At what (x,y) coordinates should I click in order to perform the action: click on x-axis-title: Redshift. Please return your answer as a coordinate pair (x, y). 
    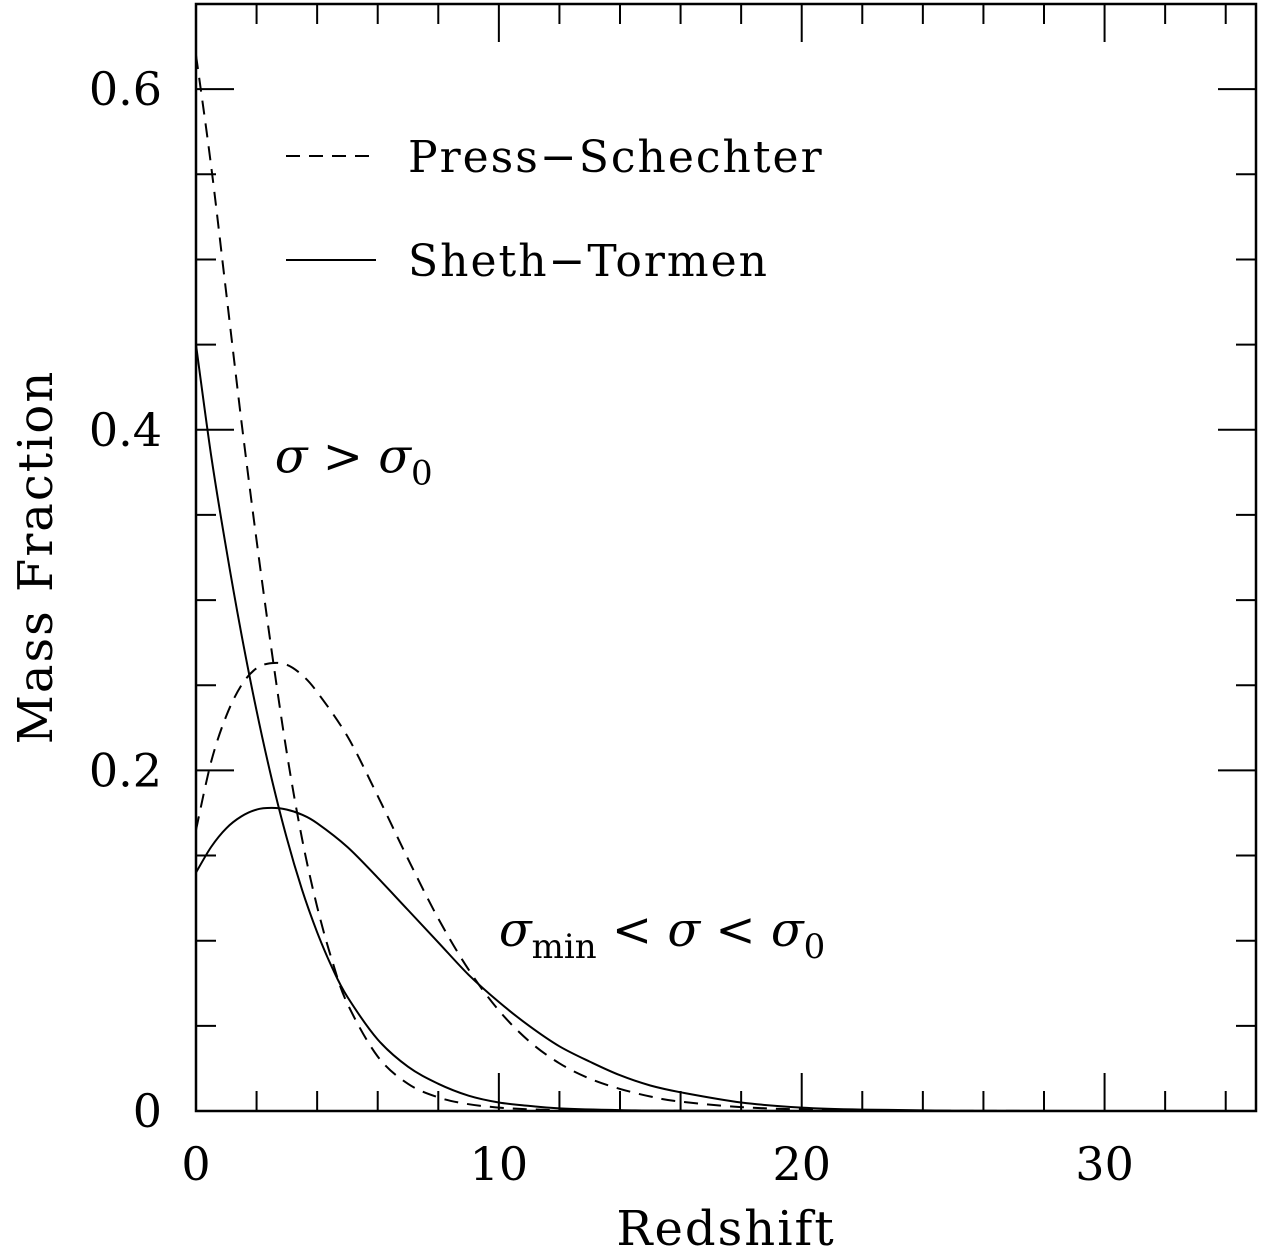
    Looking at the image, I should click on (725, 1229).